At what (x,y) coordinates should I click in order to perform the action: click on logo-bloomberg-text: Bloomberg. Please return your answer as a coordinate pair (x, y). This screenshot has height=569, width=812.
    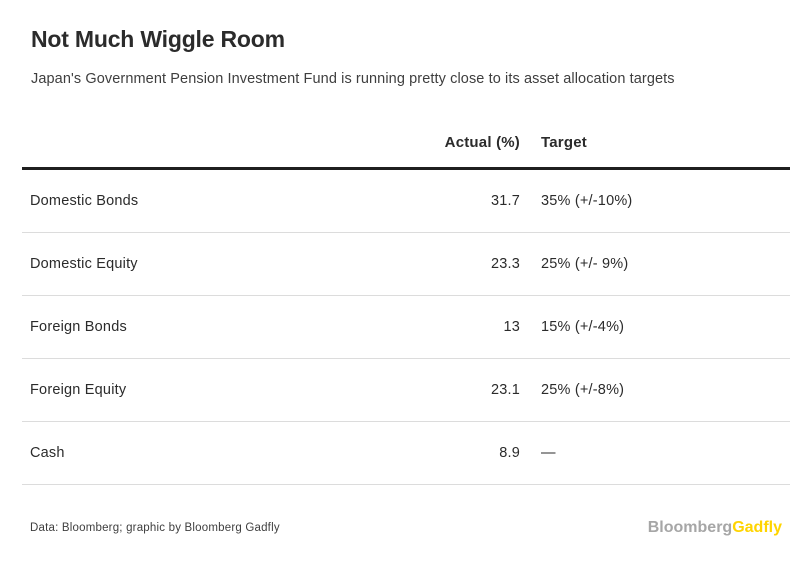
    Looking at the image, I should click on (690, 527).